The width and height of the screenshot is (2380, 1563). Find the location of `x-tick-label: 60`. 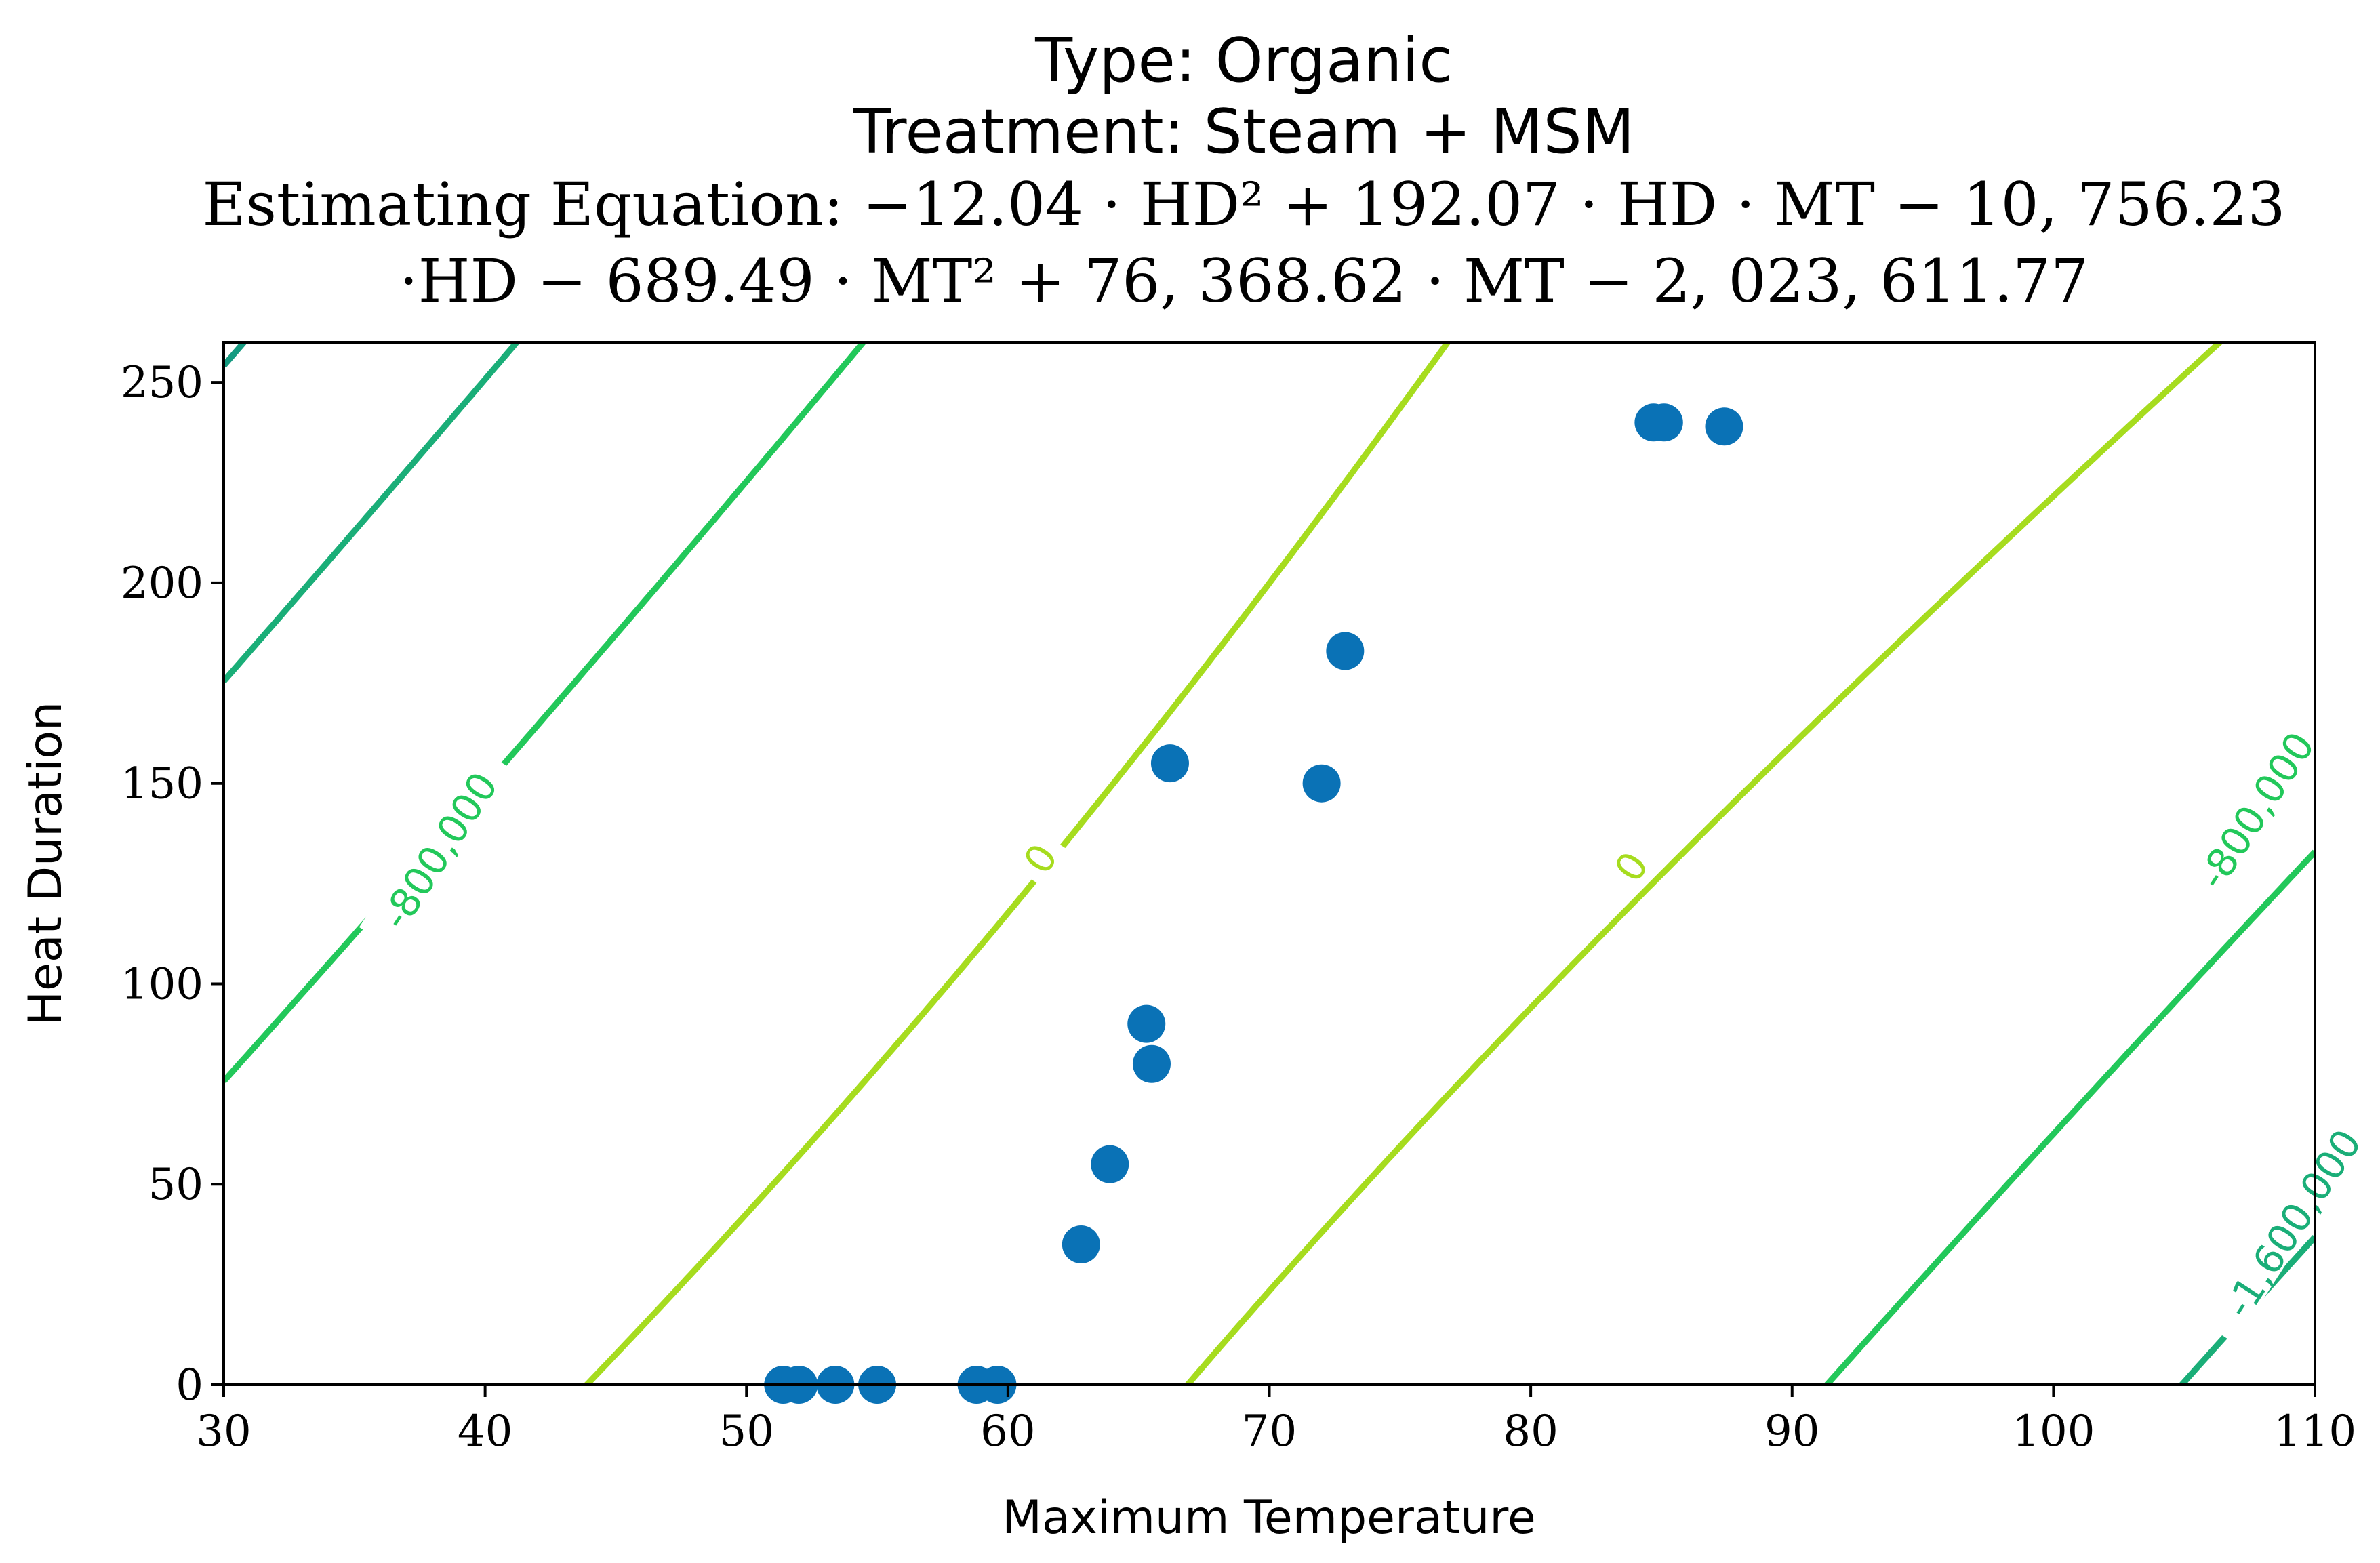

x-tick-label: 60 is located at coordinates (1008, 1431).